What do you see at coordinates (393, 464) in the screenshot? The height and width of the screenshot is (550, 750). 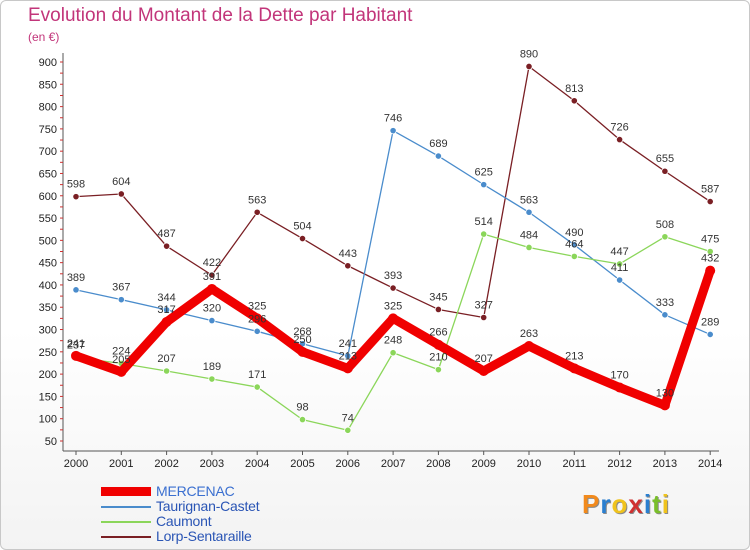 I see `x-tick-label: 2007` at bounding box center [393, 464].